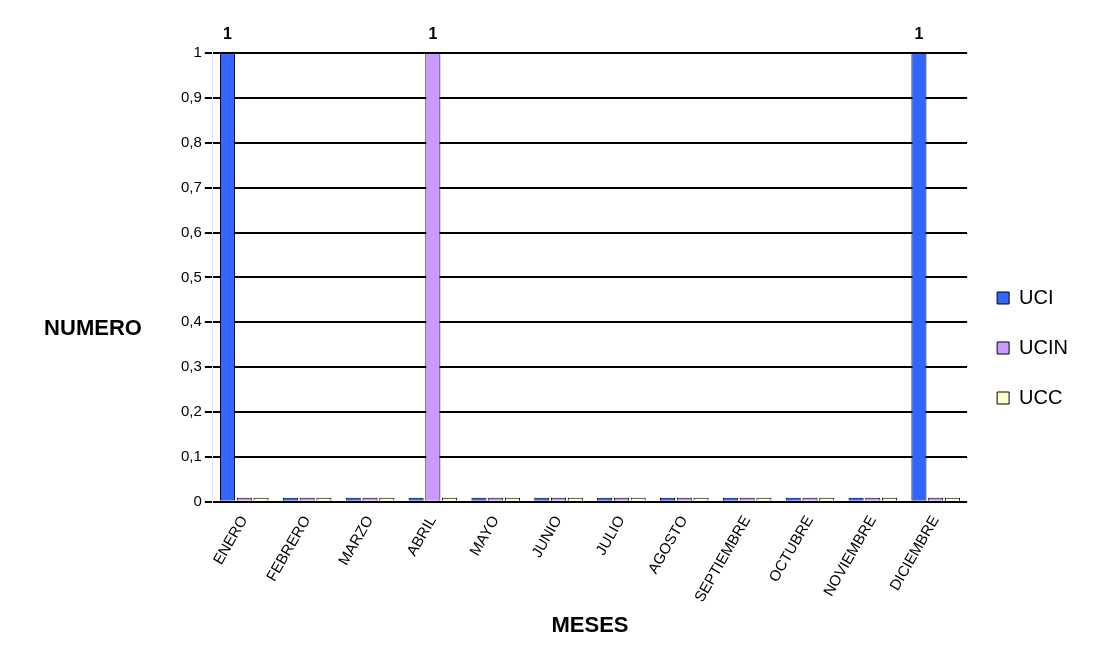 The image size is (1105, 663). What do you see at coordinates (191, 321) in the screenshot?
I see `y-tick-label: 0,4` at bounding box center [191, 321].